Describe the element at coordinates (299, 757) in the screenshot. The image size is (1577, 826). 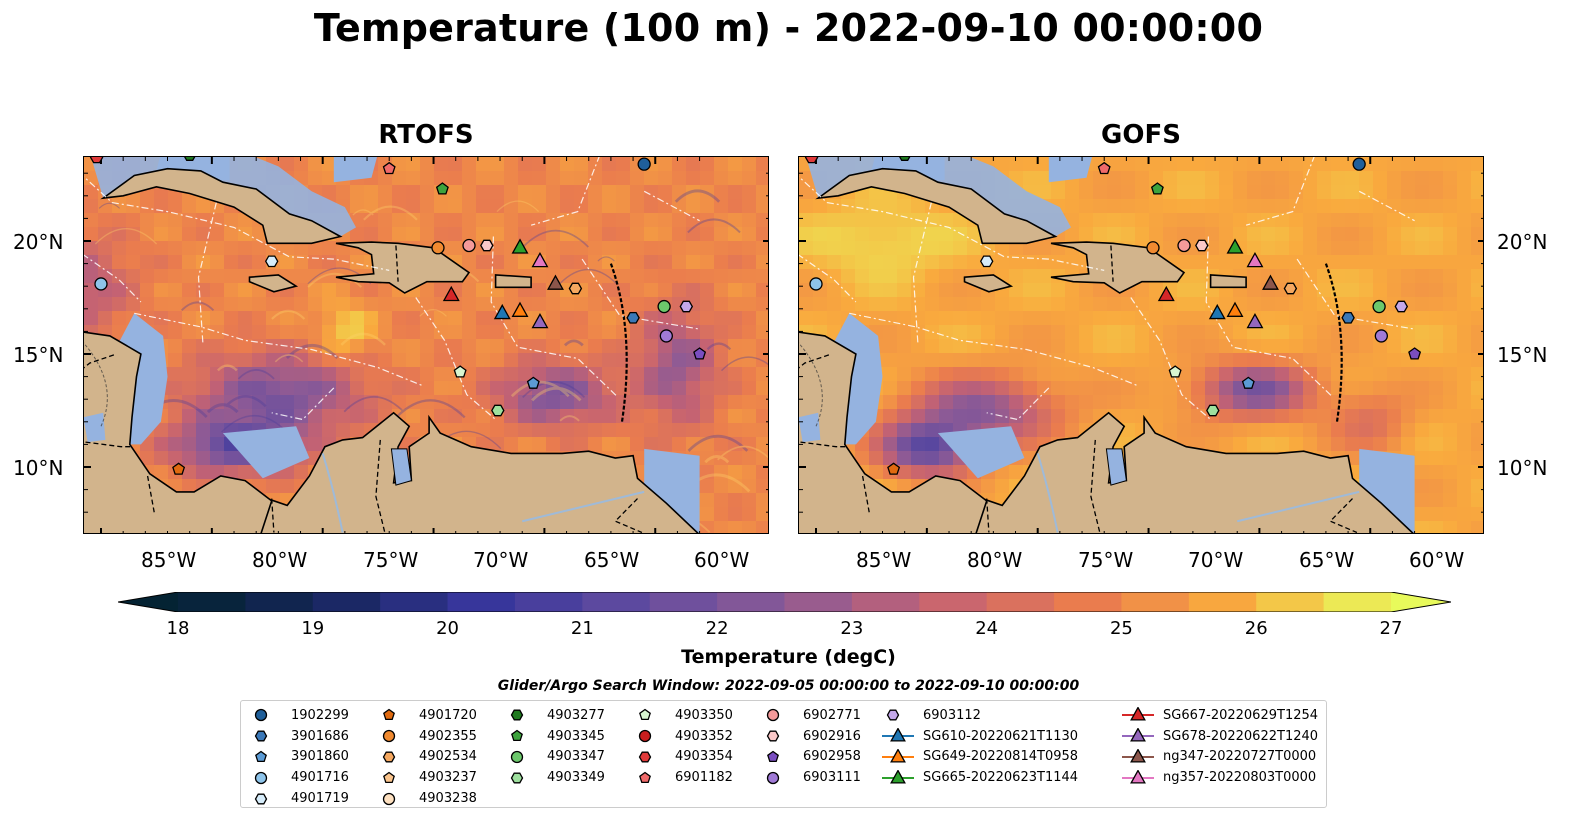
I see `legend-item: 3901860` at that location.